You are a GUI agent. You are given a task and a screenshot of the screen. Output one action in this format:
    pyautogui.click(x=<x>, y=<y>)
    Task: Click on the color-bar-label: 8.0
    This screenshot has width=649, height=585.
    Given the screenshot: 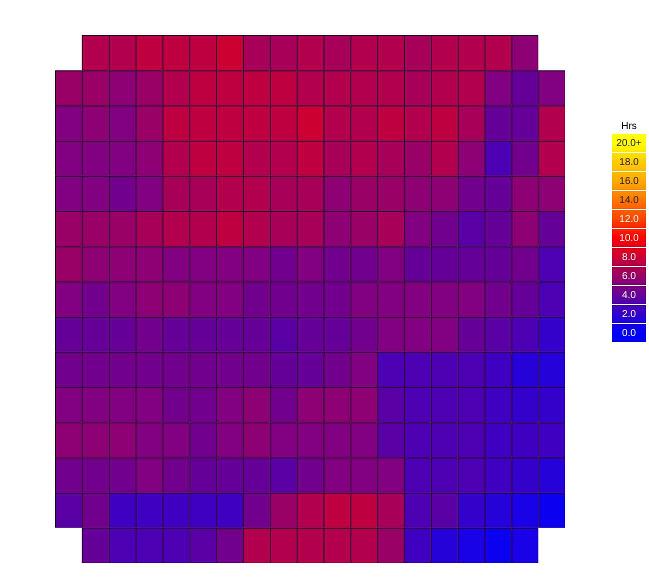 What is the action you would take?
    pyautogui.click(x=629, y=257)
    